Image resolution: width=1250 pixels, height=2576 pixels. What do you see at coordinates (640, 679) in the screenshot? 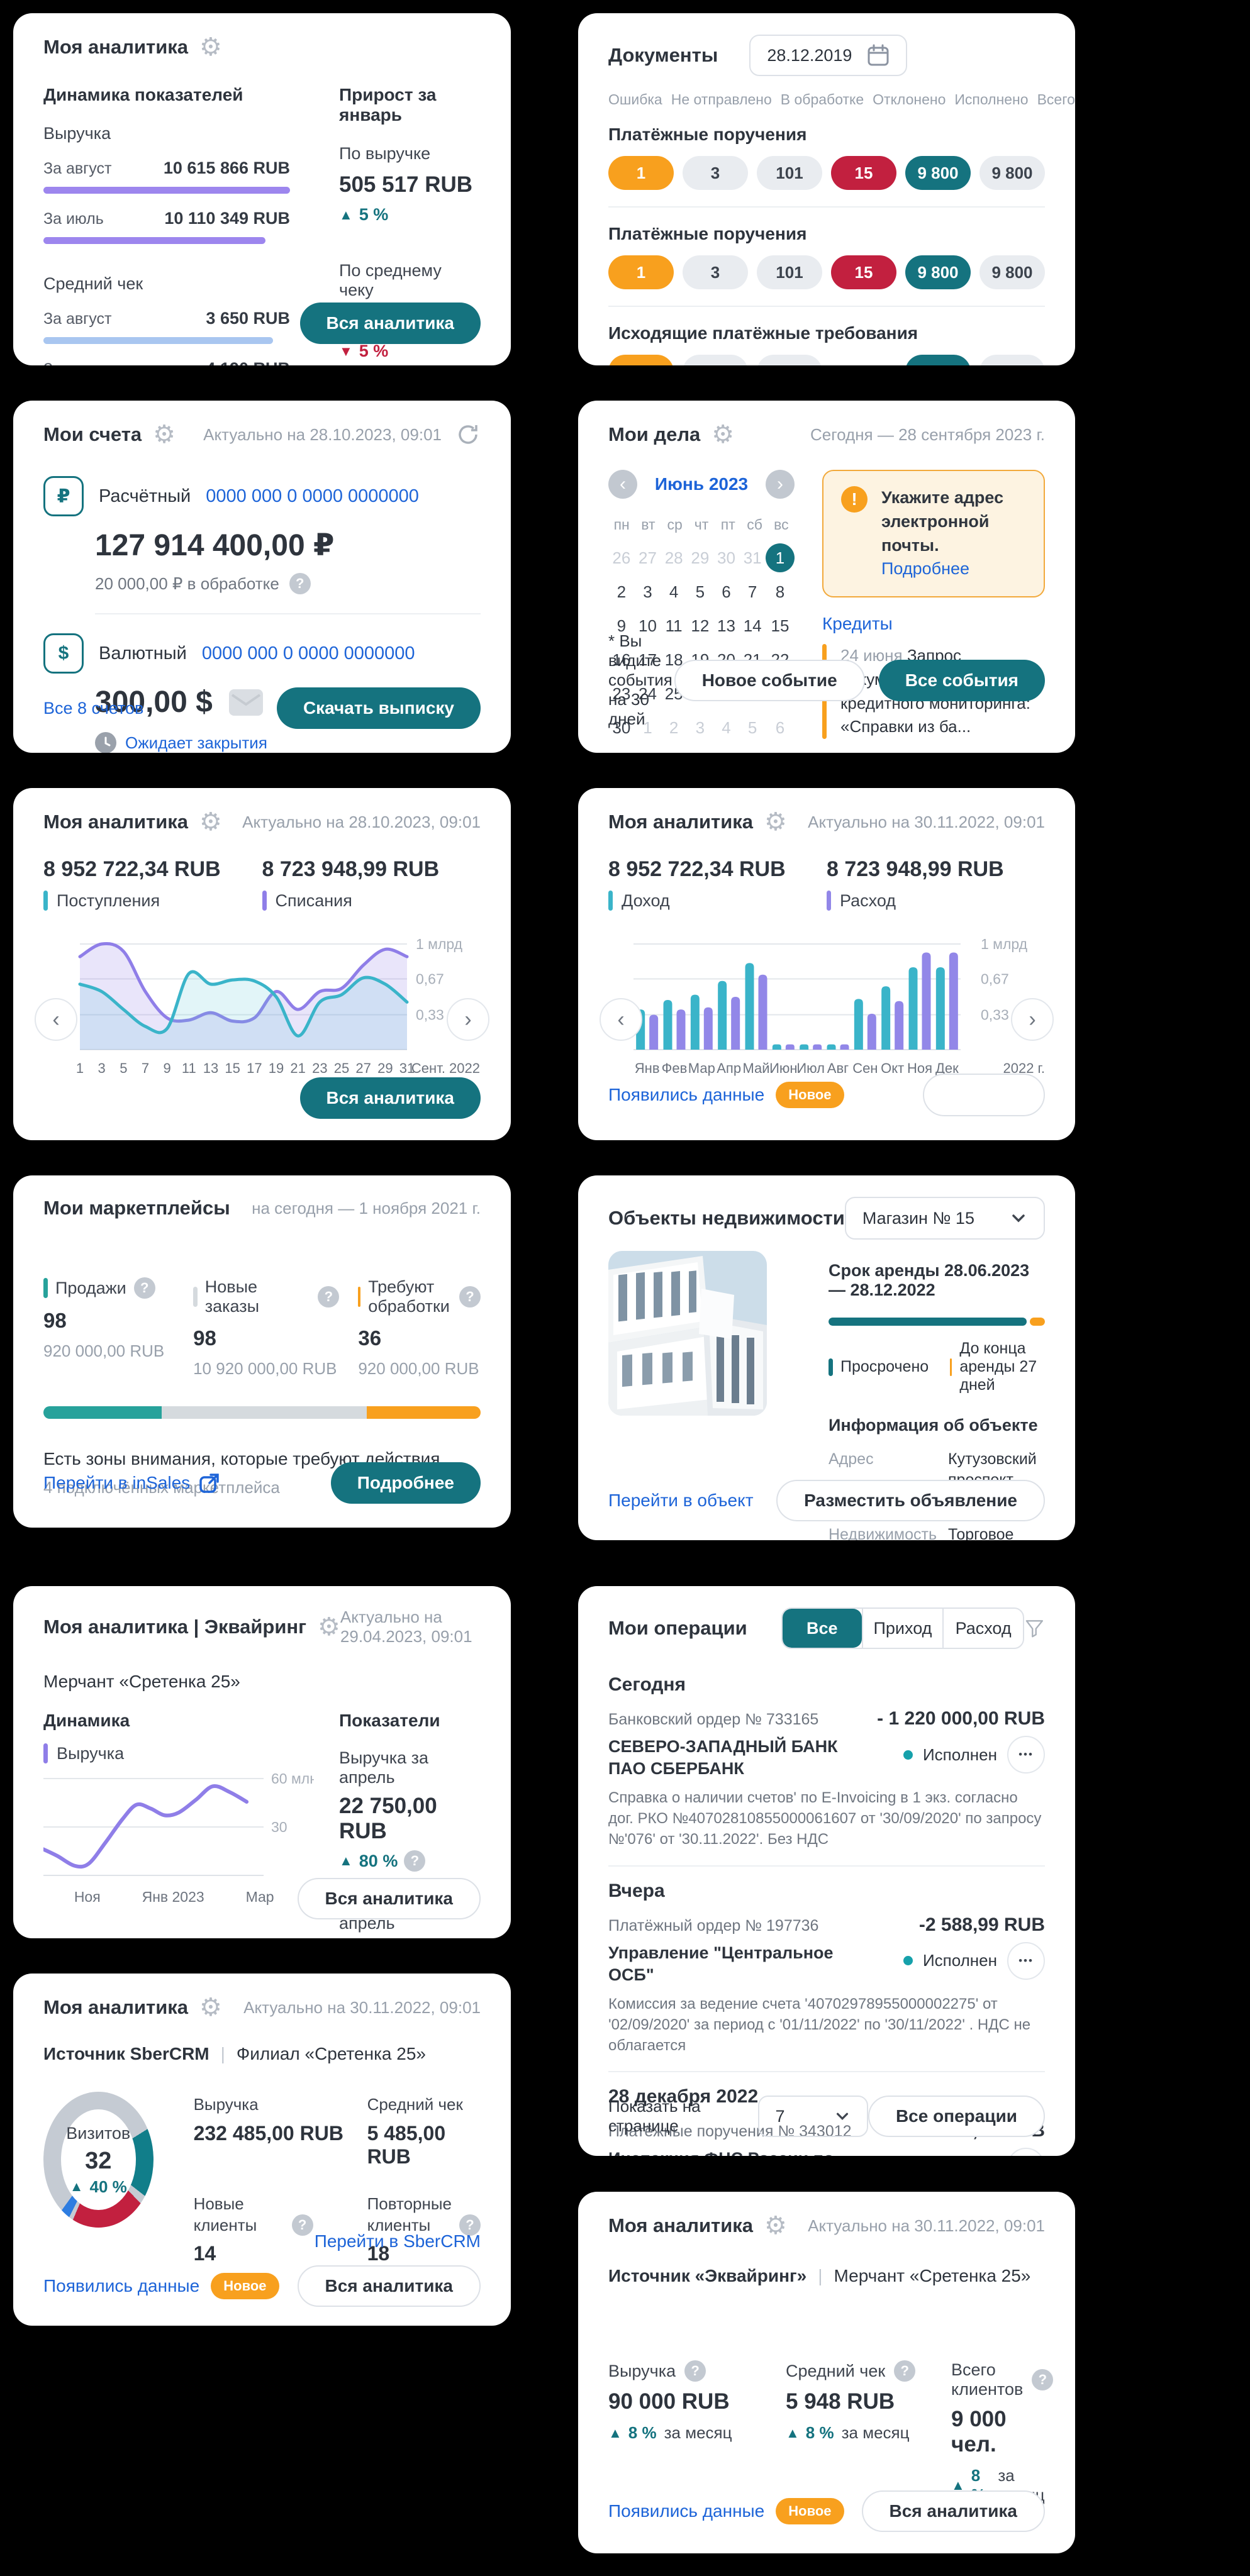
I see `footnote: * Вы видите события на 30 дней` at bounding box center [640, 679].